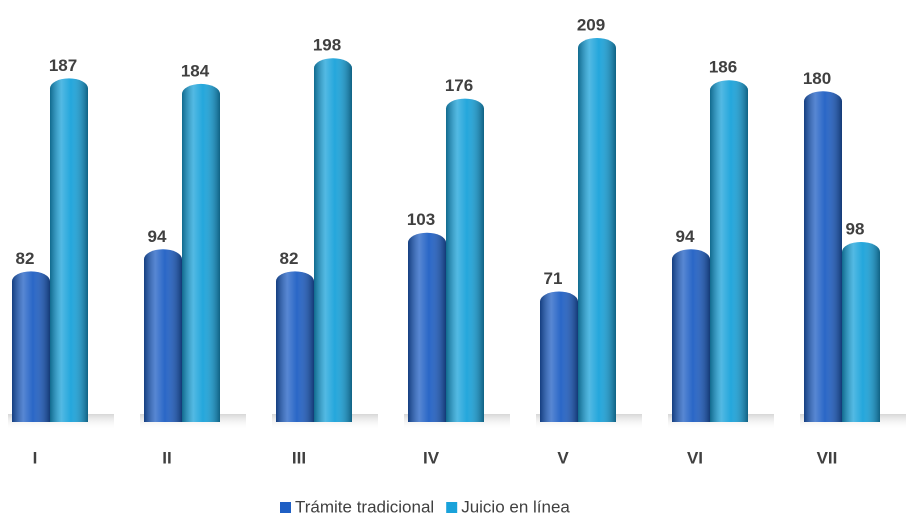 The width and height of the screenshot is (910, 523). I want to click on value-label: 71, so click(553, 278).